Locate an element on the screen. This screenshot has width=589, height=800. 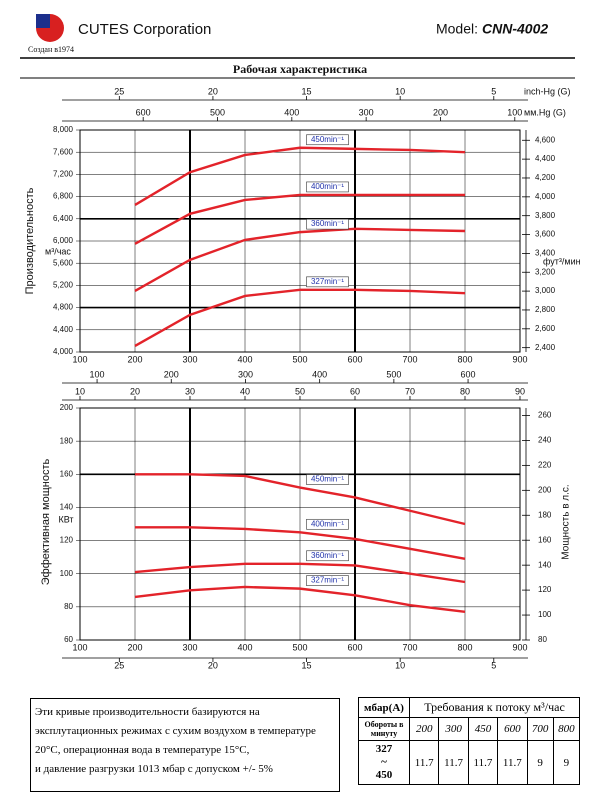
logo-square is located at coordinates (43, 21).